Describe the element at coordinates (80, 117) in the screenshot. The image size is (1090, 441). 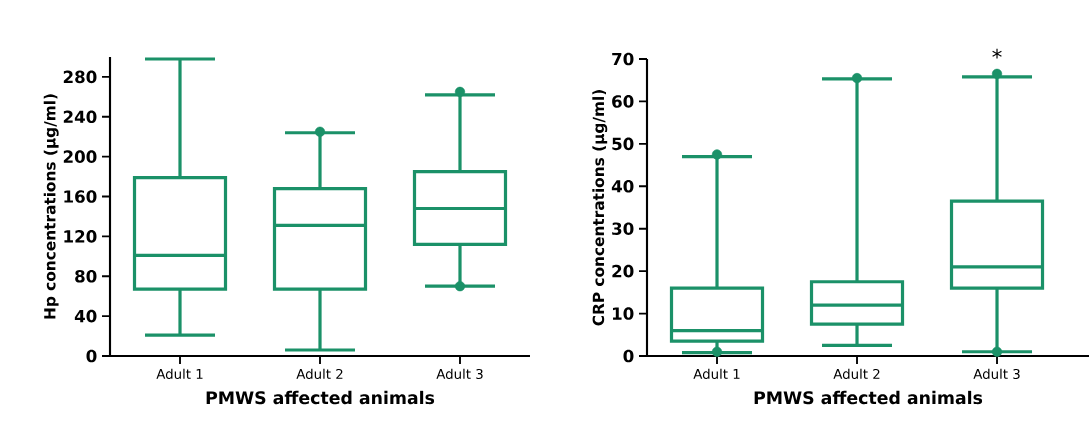
I see `y-tick-label: 240` at that location.